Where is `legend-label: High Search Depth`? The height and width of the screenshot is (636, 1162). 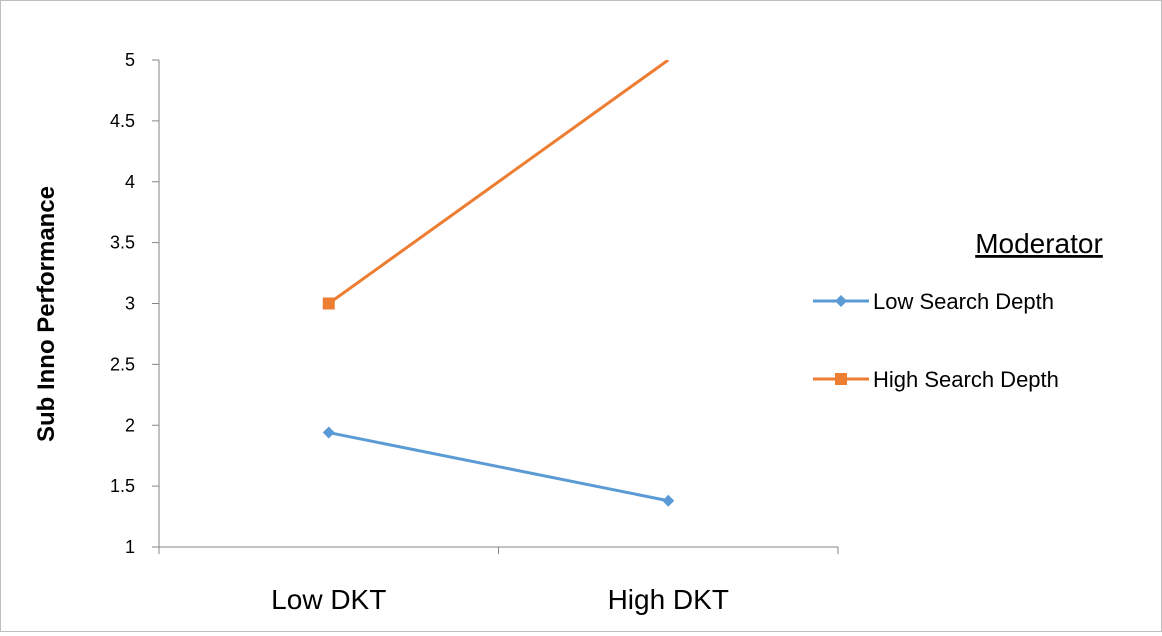
legend-label: High Search Depth is located at coordinates (966, 379).